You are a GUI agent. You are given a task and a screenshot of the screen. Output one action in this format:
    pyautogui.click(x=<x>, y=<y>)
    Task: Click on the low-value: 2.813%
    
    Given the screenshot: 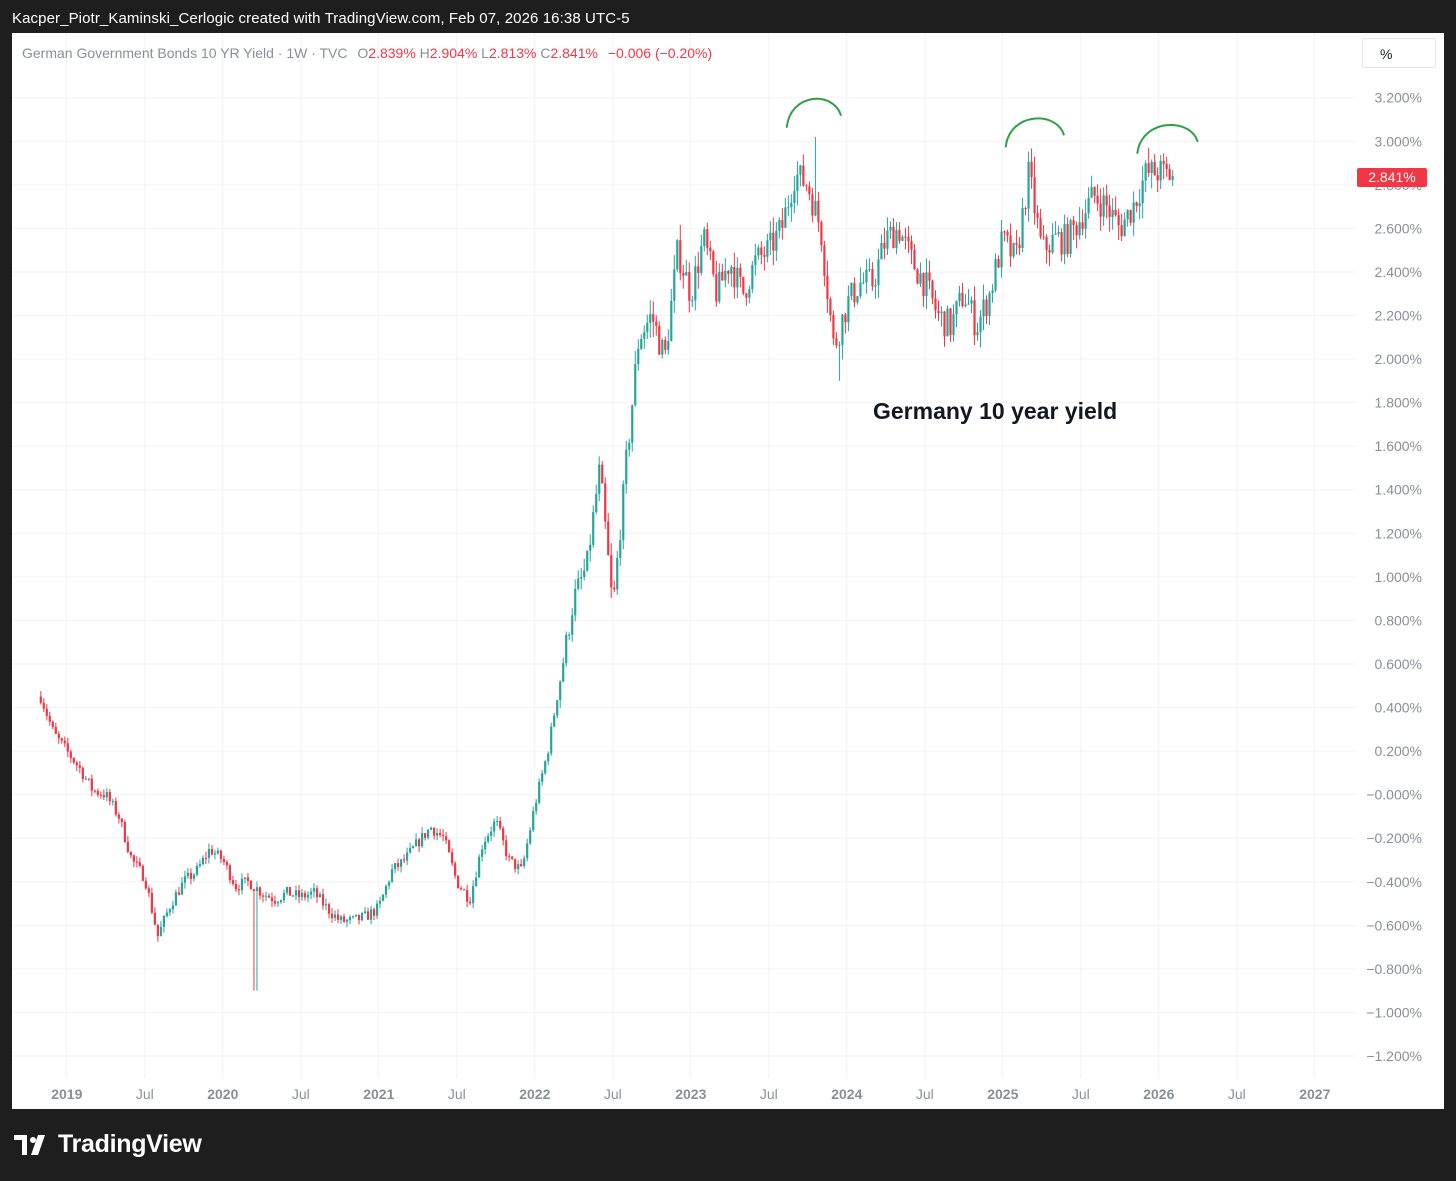 What is the action you would take?
    pyautogui.click(x=512, y=53)
    